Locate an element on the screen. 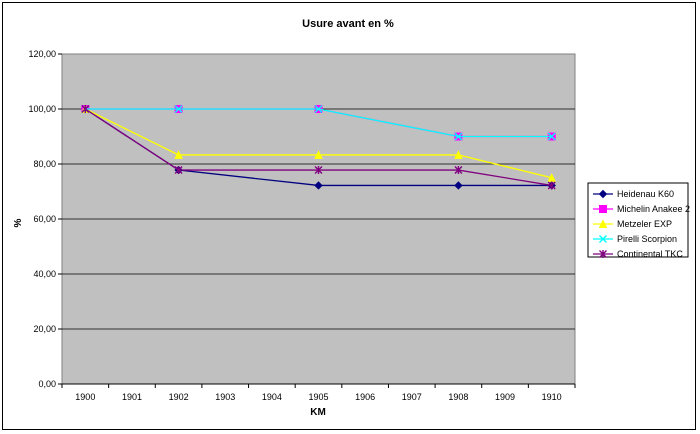  chart-title: Usure avant en % is located at coordinates (348, 24).